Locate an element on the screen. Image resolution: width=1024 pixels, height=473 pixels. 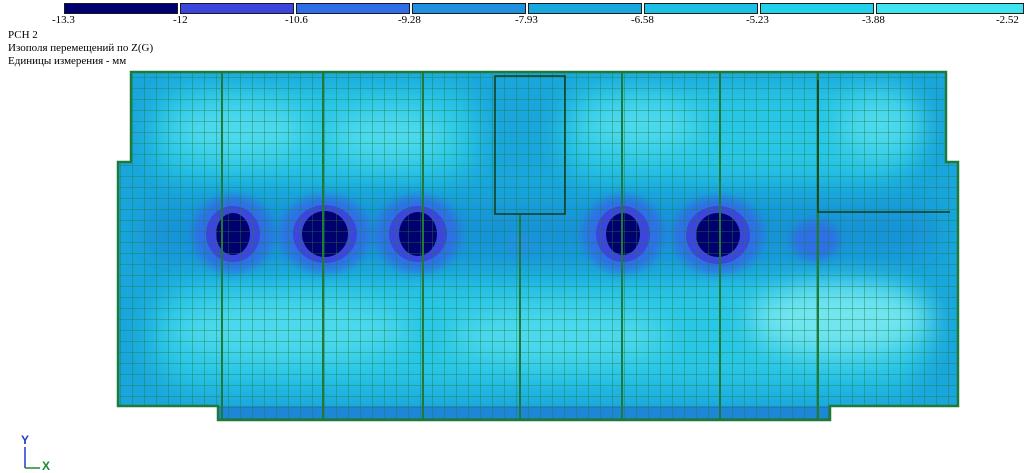
x-axis-label: X is located at coordinates (46, 466).